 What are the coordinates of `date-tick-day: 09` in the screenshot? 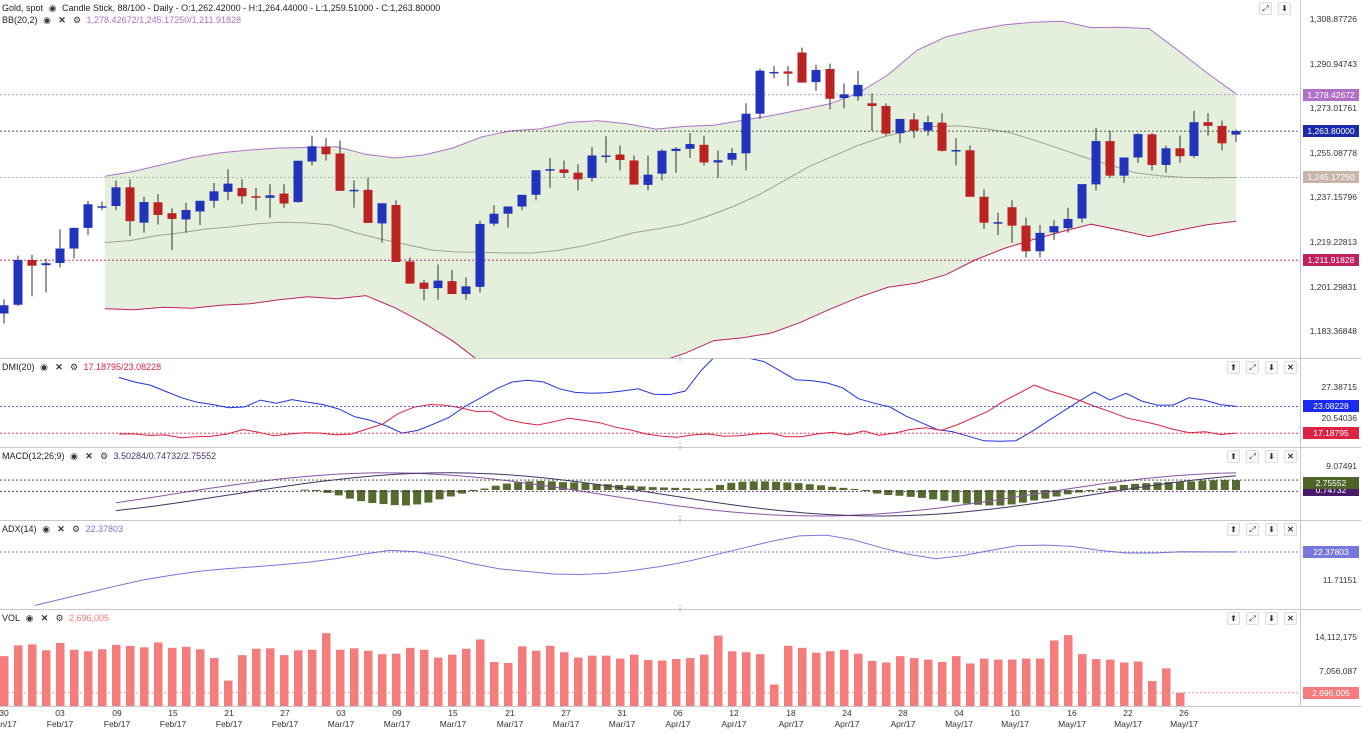 It's located at (117, 713).